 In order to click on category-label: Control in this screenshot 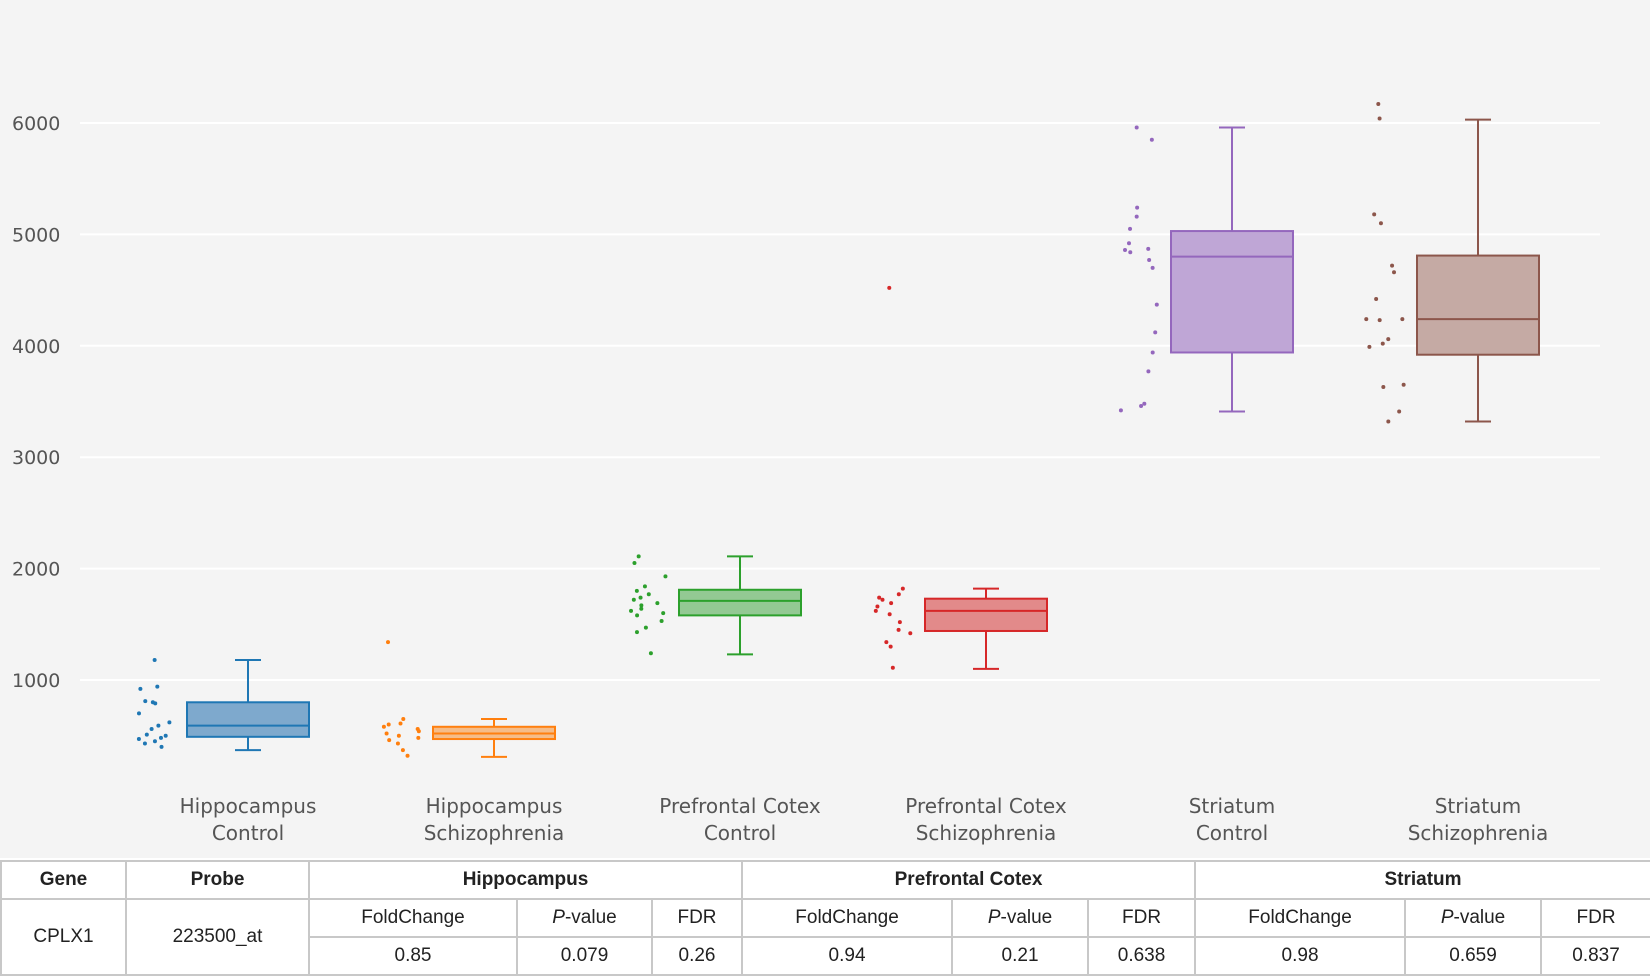, I will do `click(248, 833)`.